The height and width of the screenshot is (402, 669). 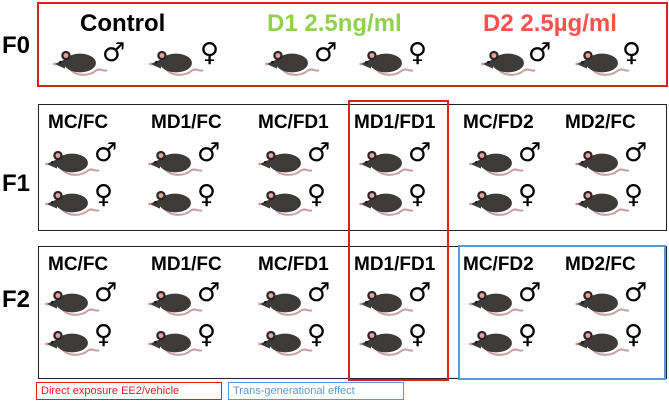 What do you see at coordinates (600, 264) in the screenshot?
I see `f2-group-label: MD2/FC` at bounding box center [600, 264].